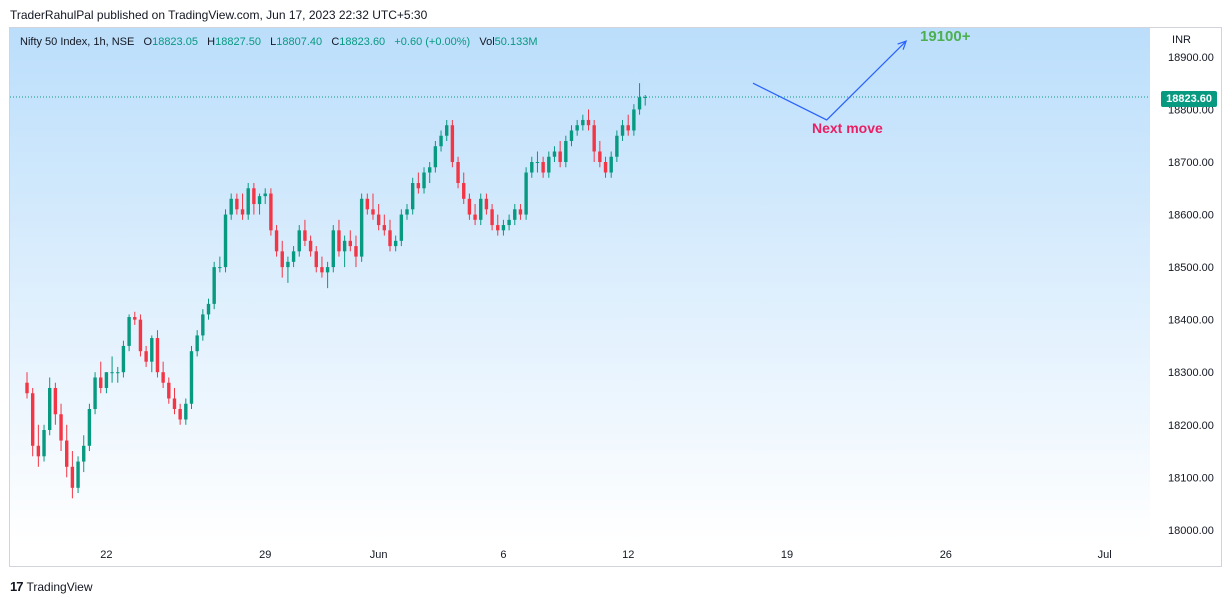  Describe the element at coordinates (1189, 99) in the screenshot. I see `last-price-badge: 18823.60` at that location.